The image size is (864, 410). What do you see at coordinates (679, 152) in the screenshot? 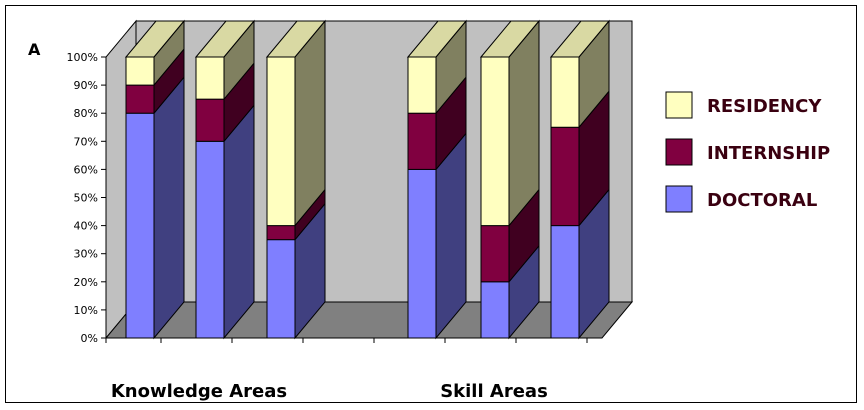
I see `legend-swatch-internship` at bounding box center [679, 152].